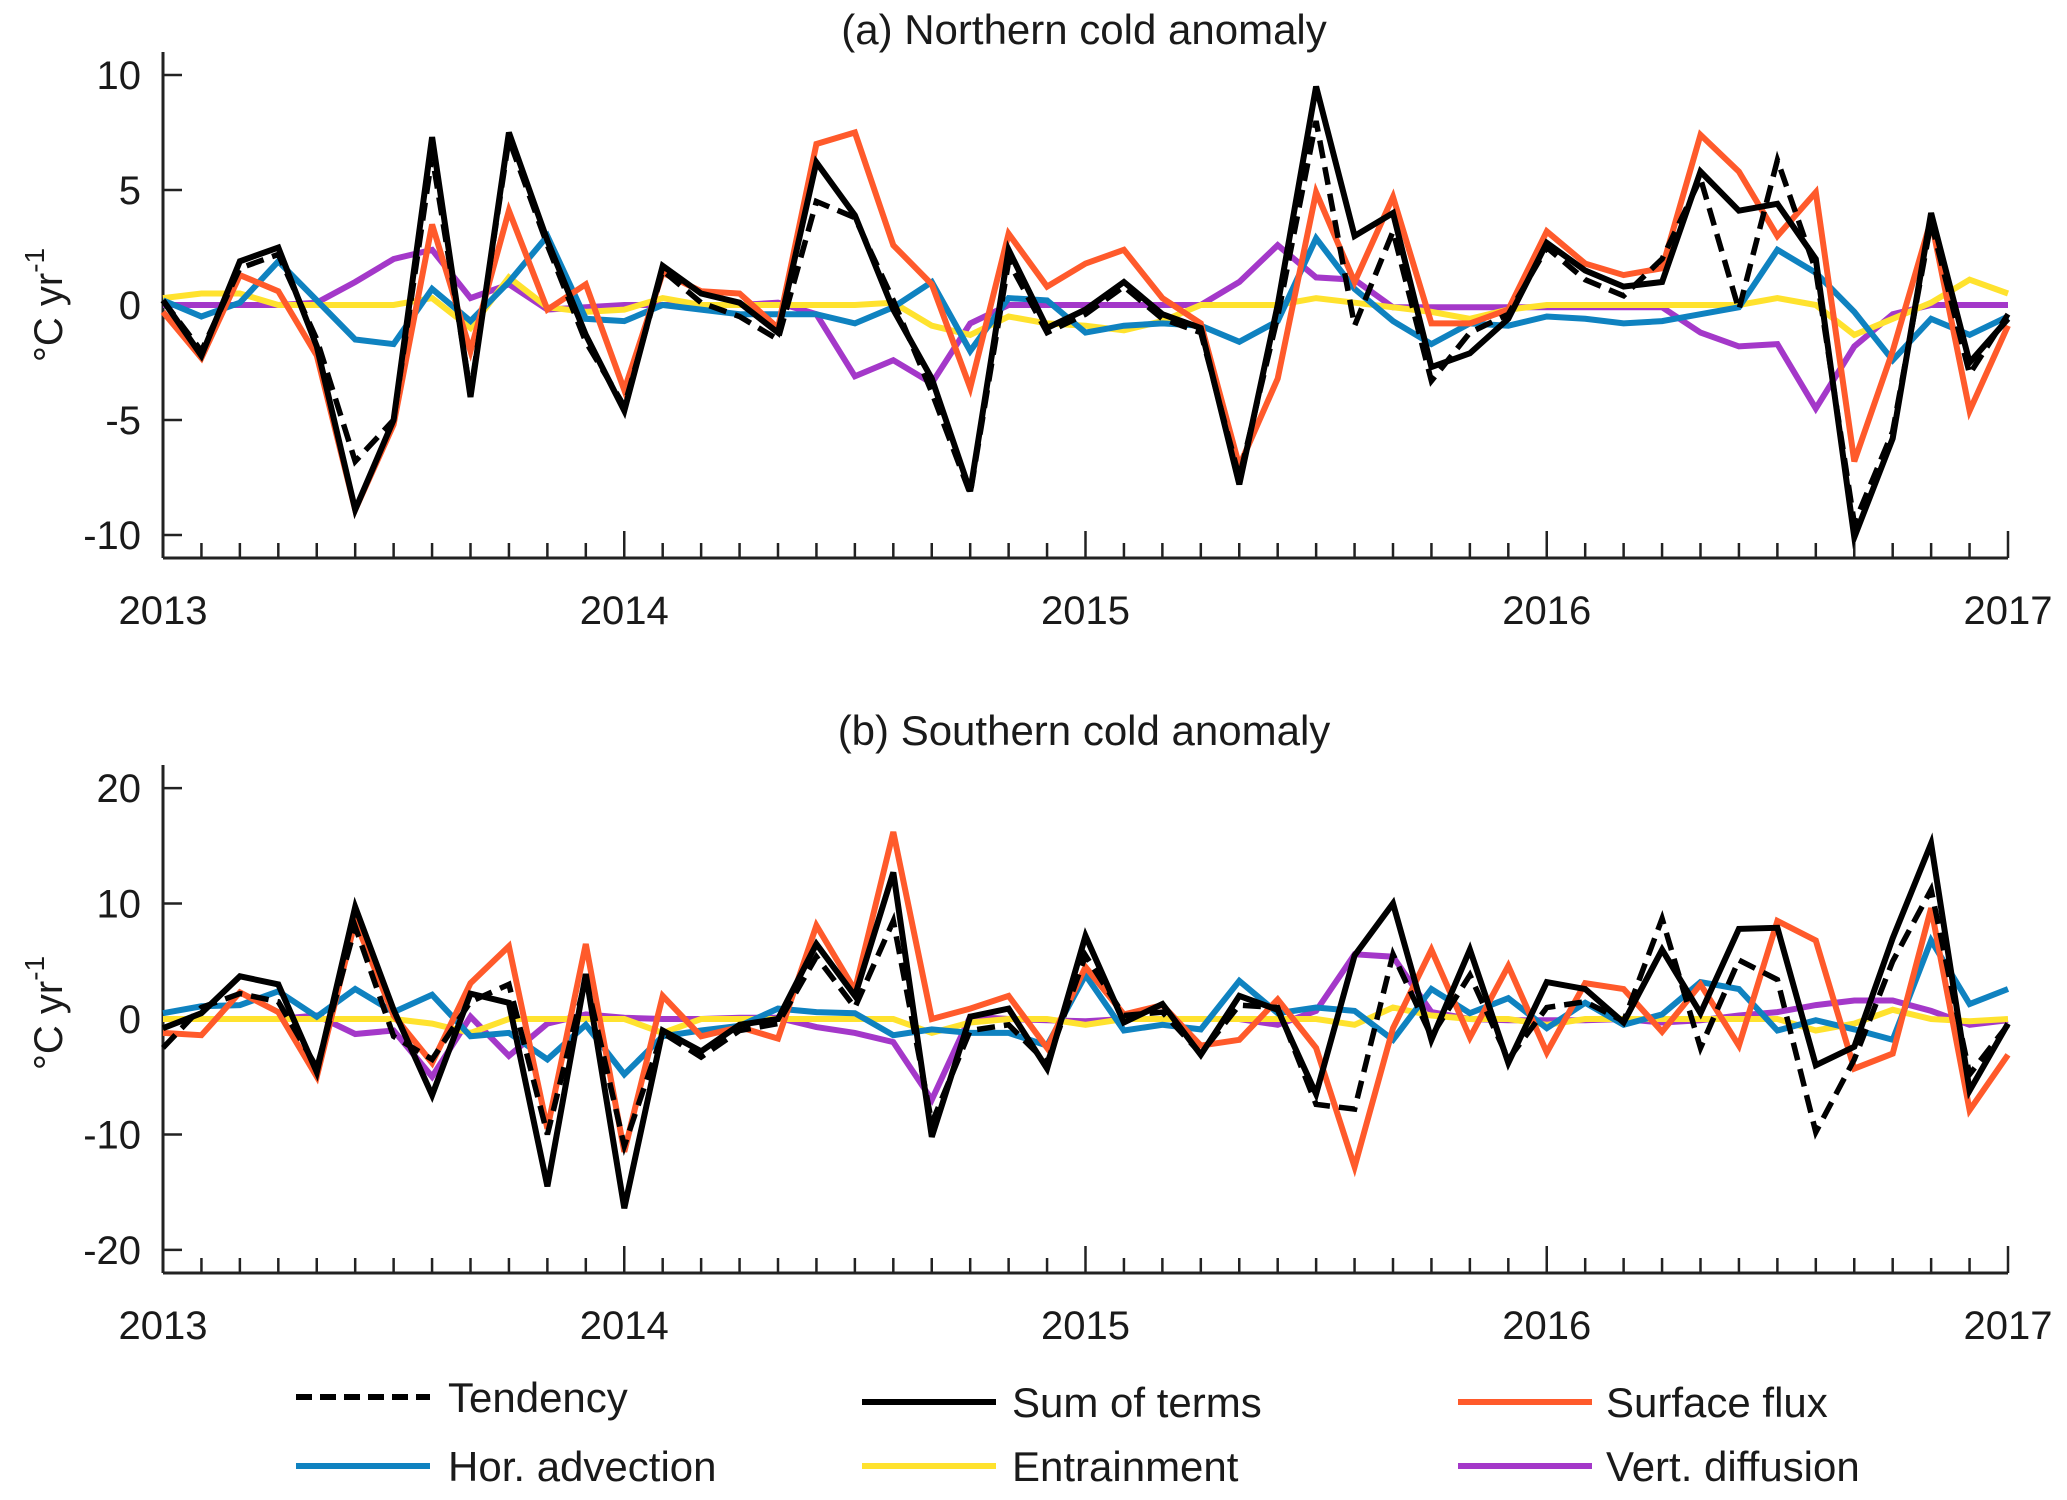  I want to click on legend-label-advection: Hor. advection, so click(582, 1466).